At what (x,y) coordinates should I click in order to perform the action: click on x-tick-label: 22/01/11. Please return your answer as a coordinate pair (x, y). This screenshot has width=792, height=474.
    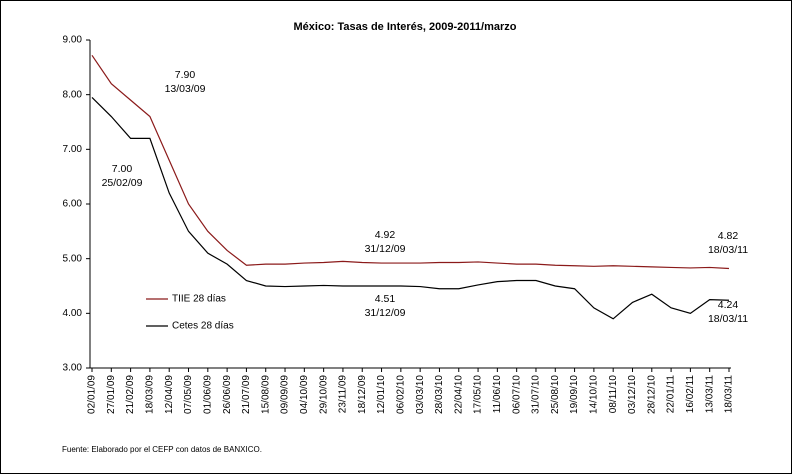
    Looking at the image, I should click on (671, 394).